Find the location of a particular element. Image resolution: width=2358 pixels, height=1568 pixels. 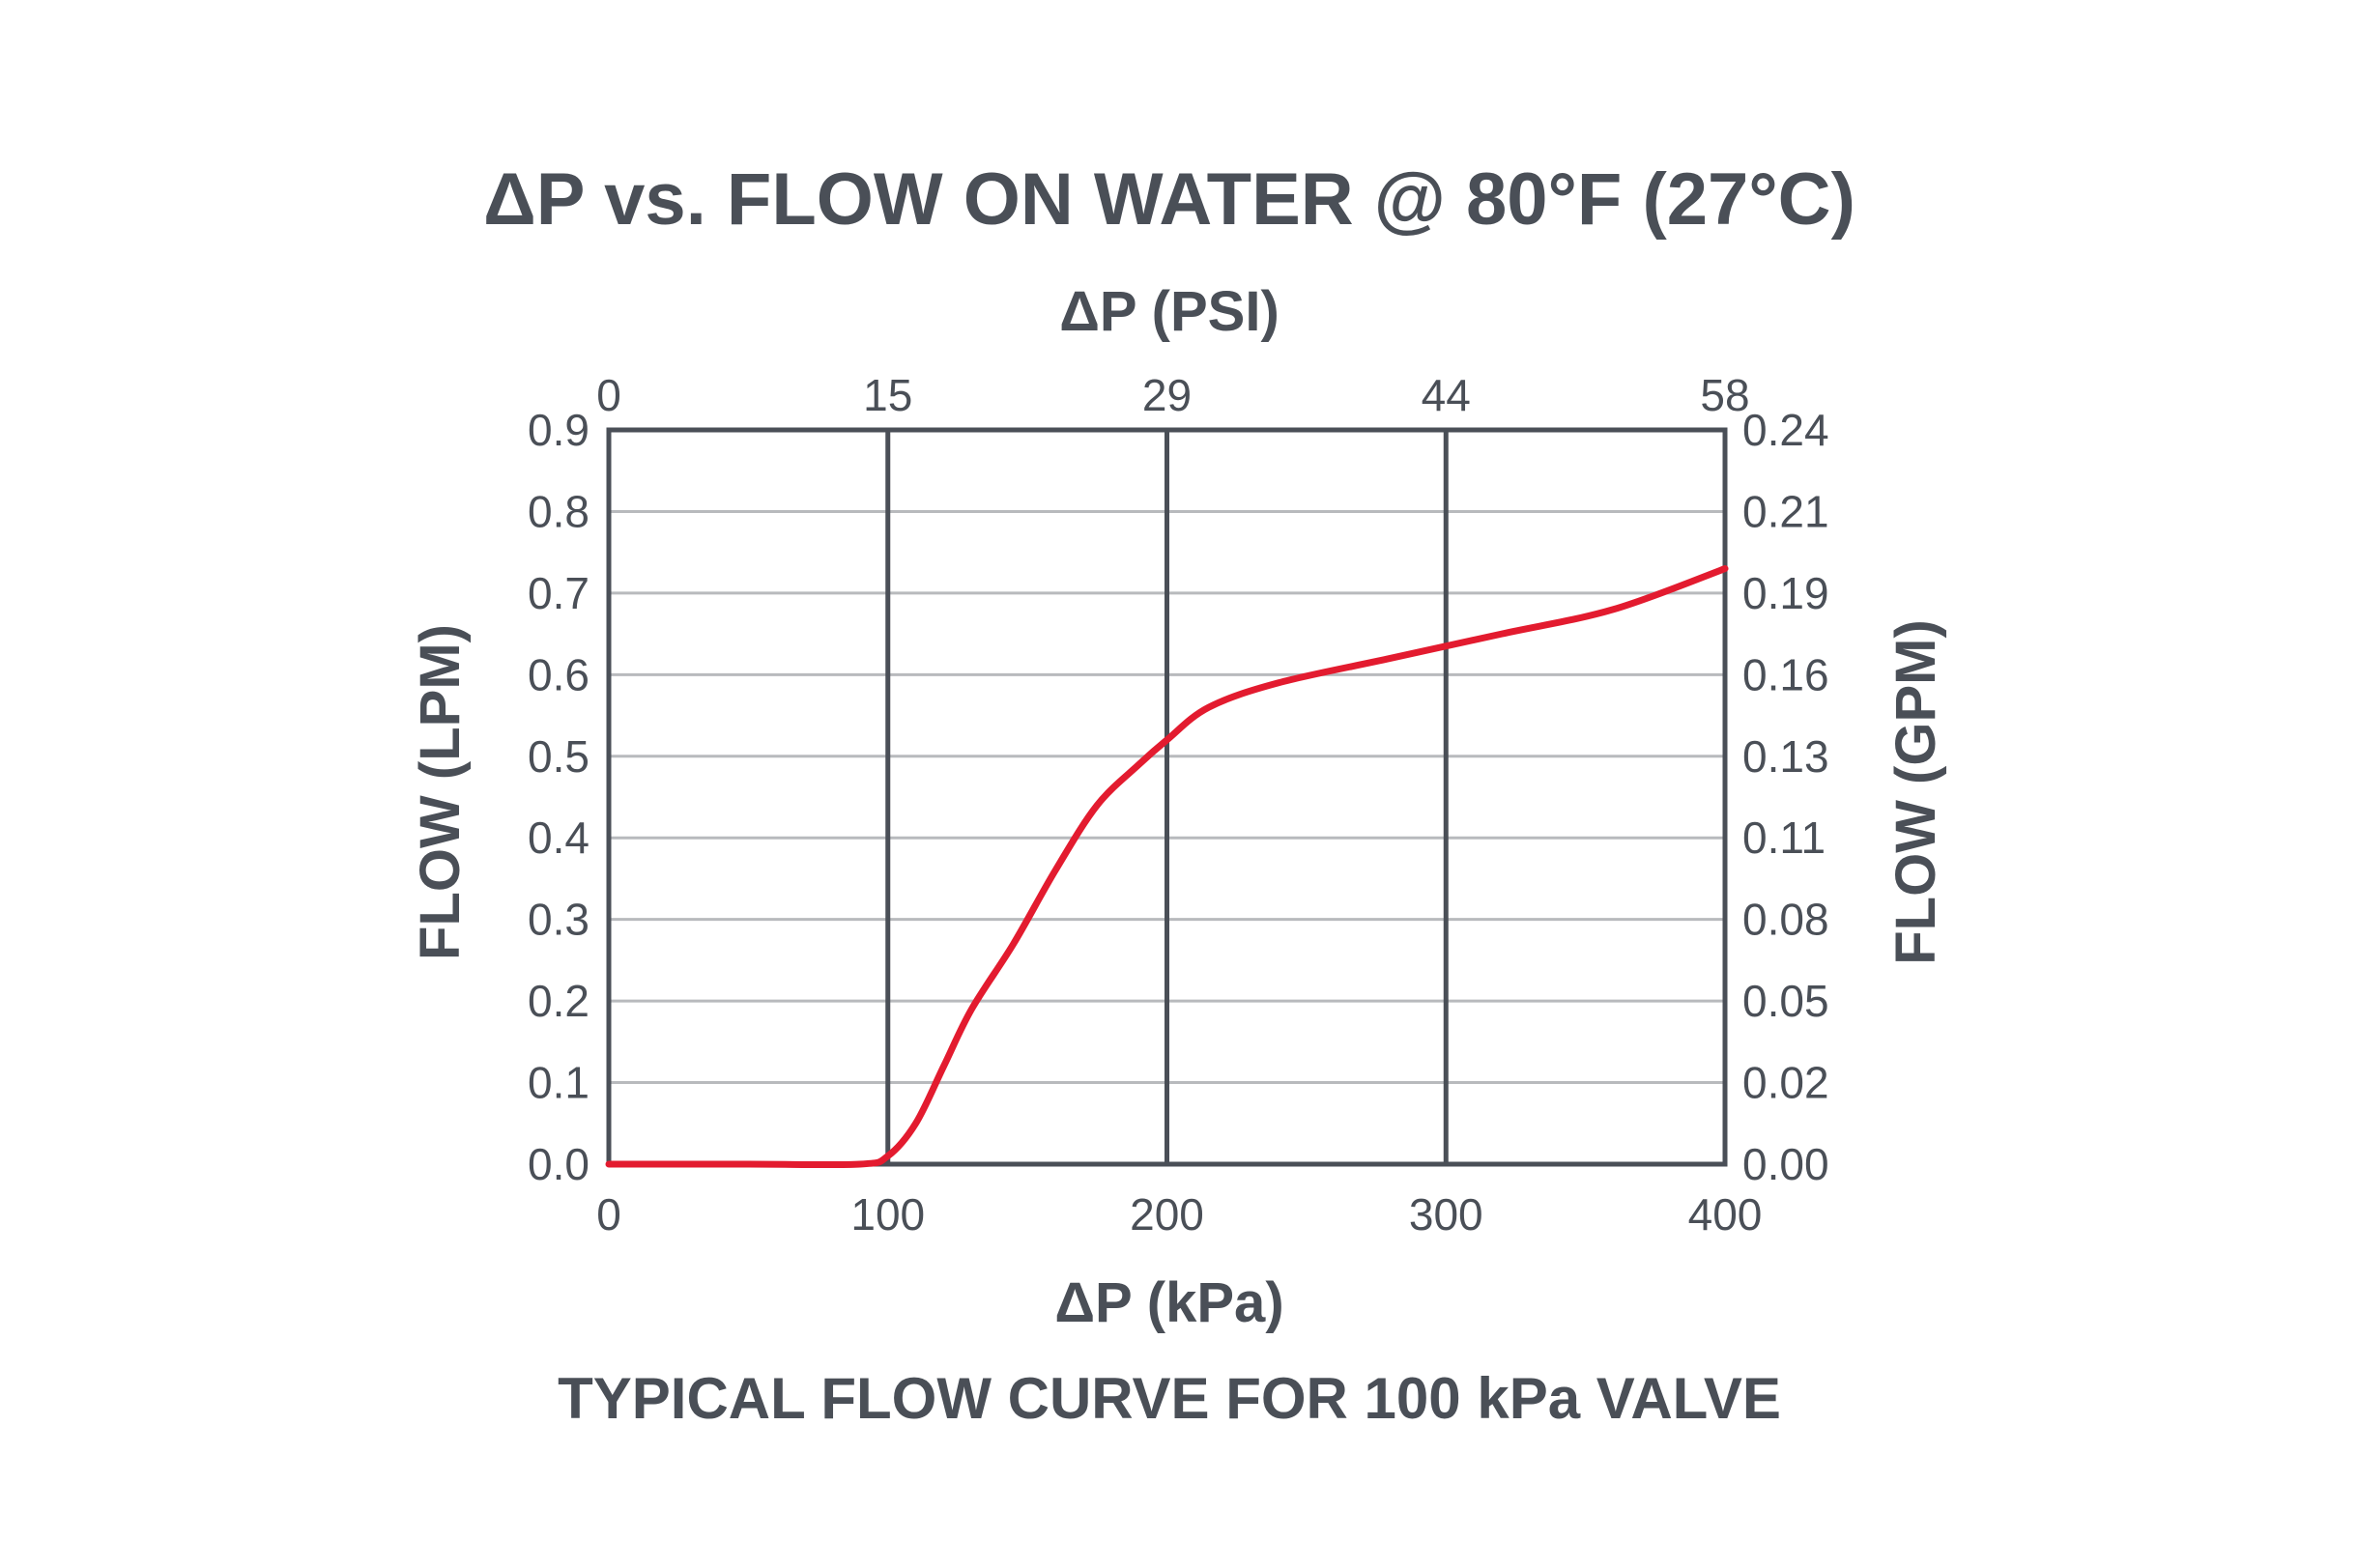

y2-tick-label: 0.13 is located at coordinates (1785, 756).